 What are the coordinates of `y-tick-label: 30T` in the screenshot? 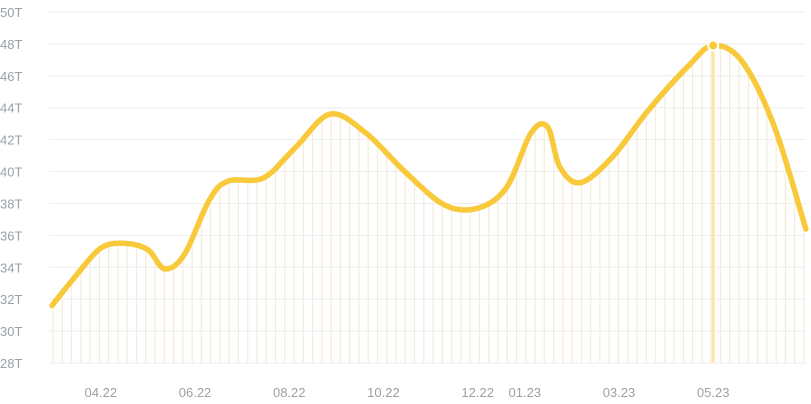 It's located at (11, 331).